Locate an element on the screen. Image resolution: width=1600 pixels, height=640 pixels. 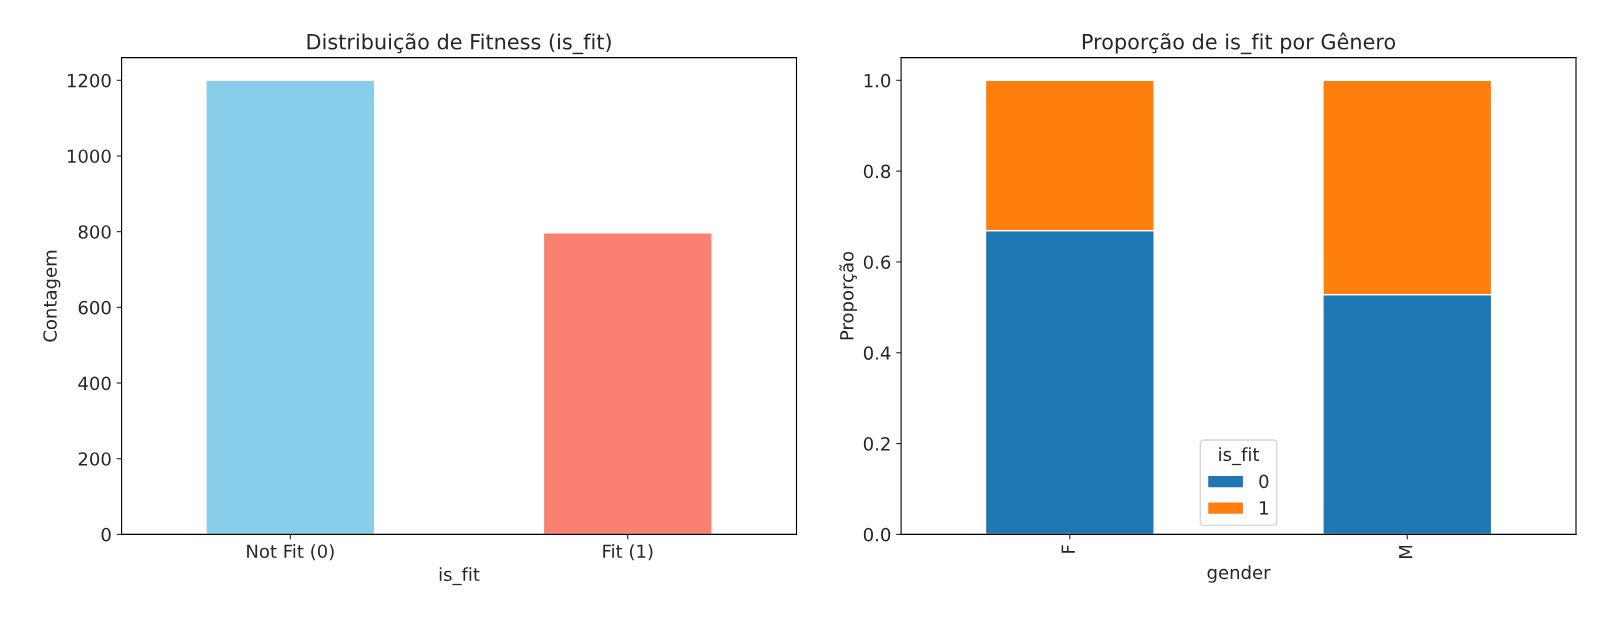
x-axis-title: gender is located at coordinates (1239, 574).